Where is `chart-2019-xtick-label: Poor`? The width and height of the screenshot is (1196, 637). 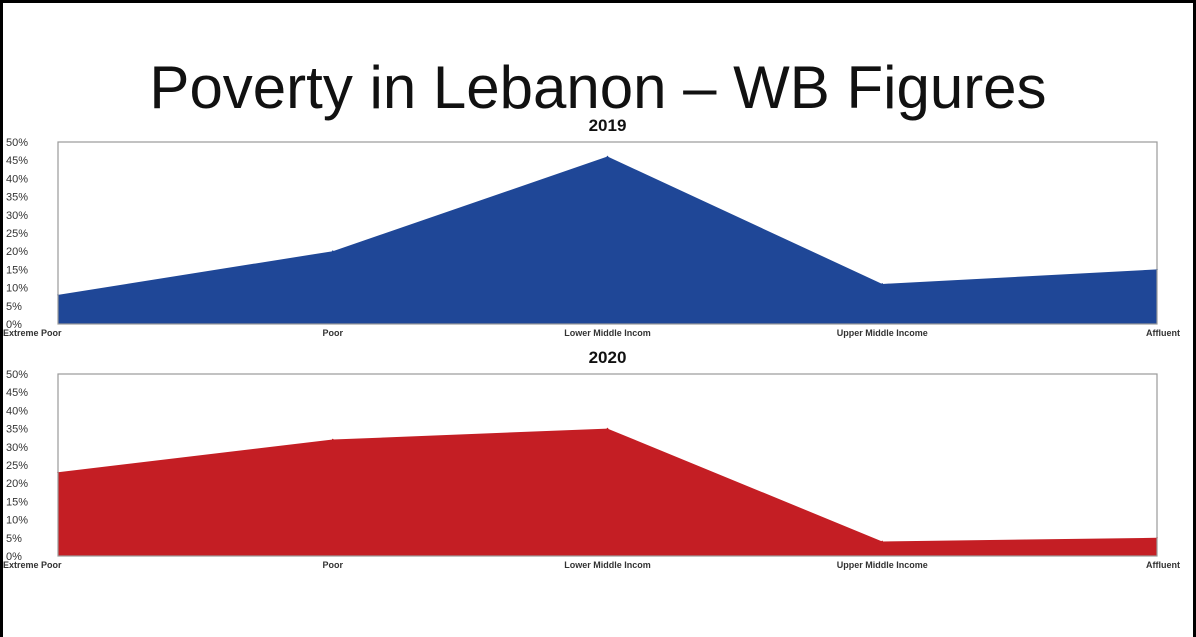
chart-2019-xtick-label: Poor is located at coordinates (332, 333).